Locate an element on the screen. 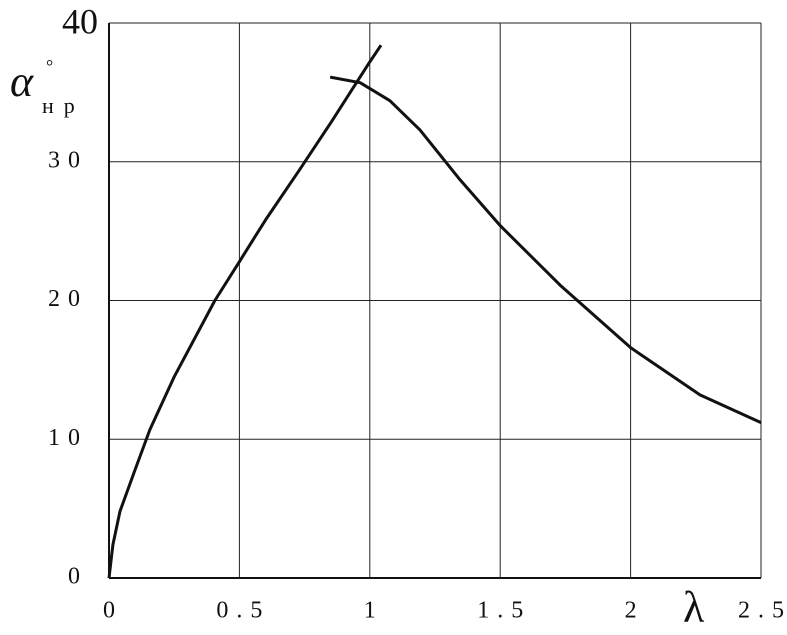  y-axis-label-subscript: нр is located at coordinates (63, 105).